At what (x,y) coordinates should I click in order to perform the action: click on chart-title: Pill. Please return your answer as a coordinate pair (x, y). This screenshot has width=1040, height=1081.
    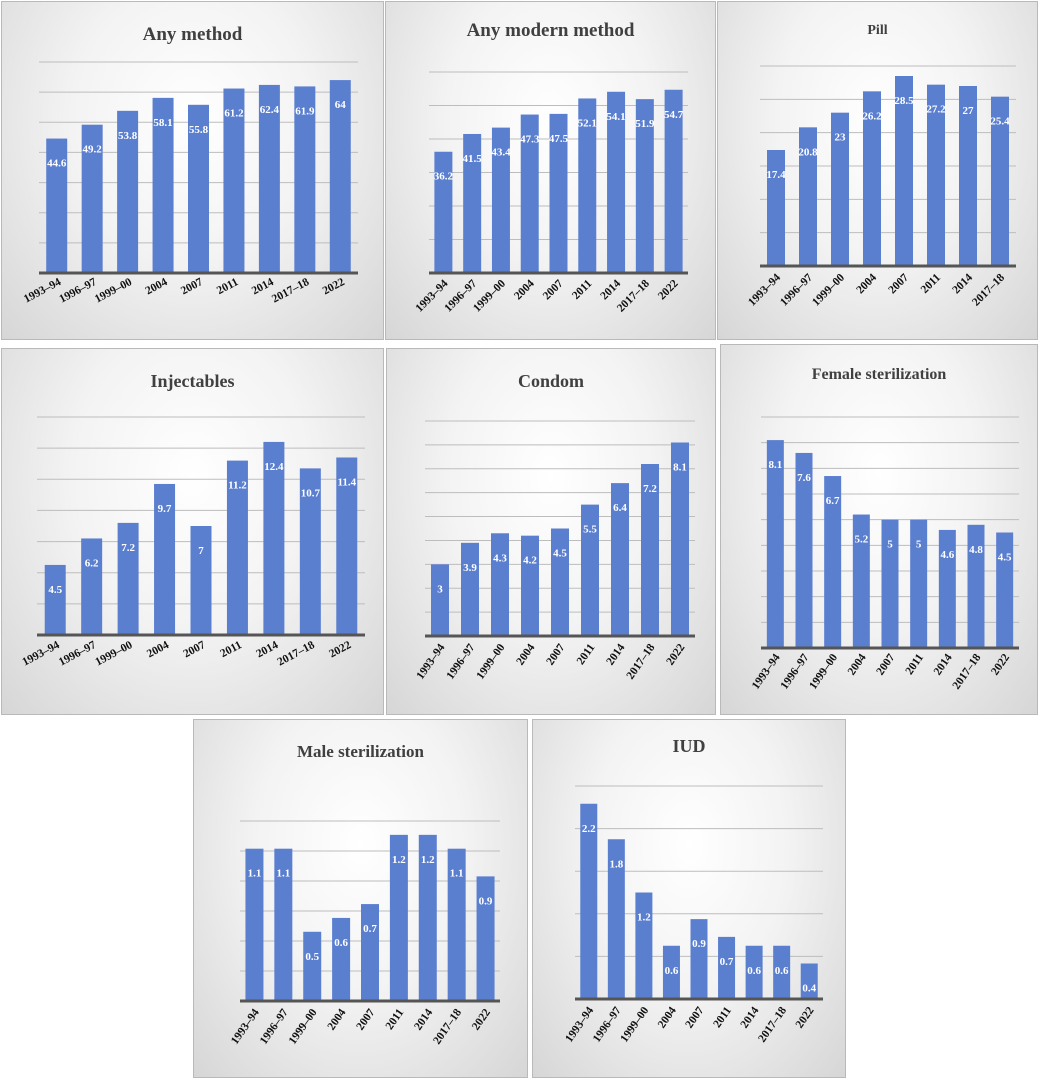
    Looking at the image, I should click on (877, 30).